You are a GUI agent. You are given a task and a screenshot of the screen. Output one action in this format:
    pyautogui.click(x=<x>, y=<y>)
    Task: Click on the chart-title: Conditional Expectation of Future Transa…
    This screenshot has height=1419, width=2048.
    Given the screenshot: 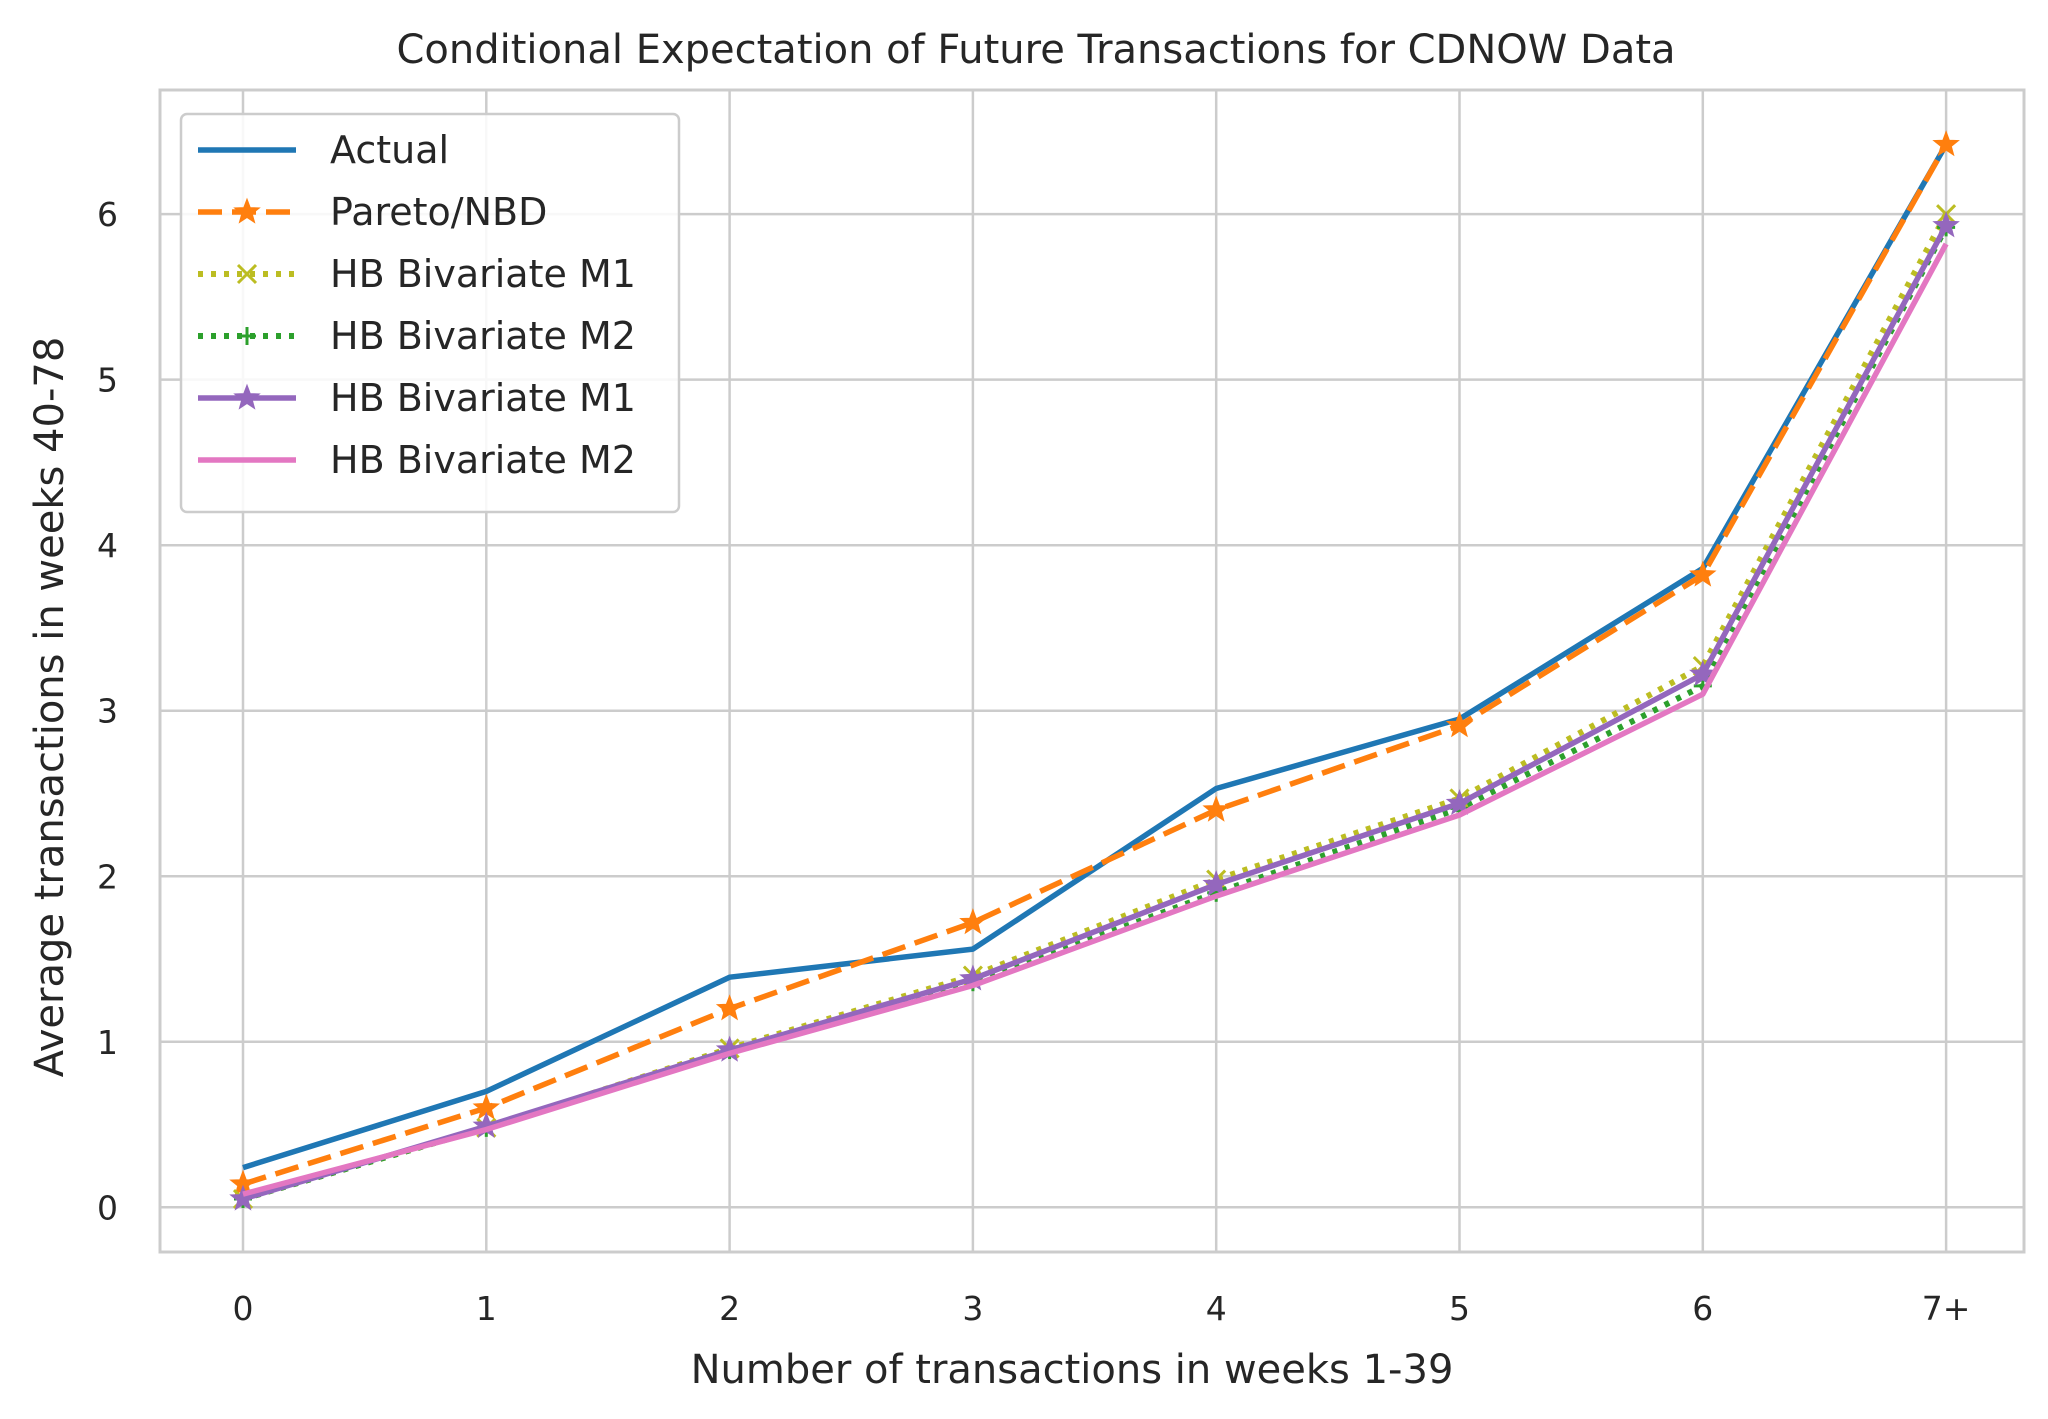 What is the action you would take?
    pyautogui.click(x=1035, y=50)
    